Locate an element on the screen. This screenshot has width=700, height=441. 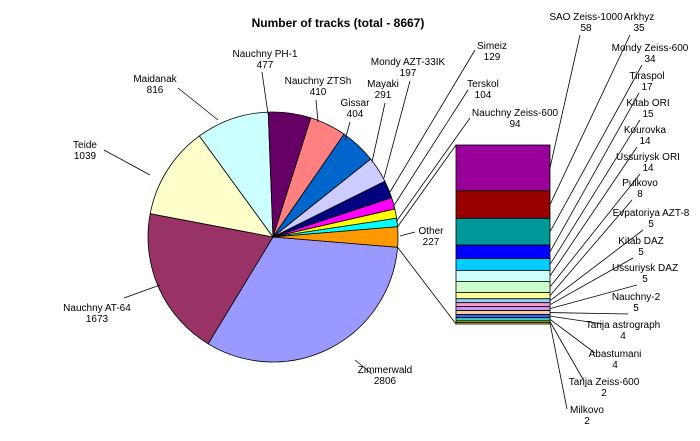
pie-label-gissar: Gissar is located at coordinates (356, 103).